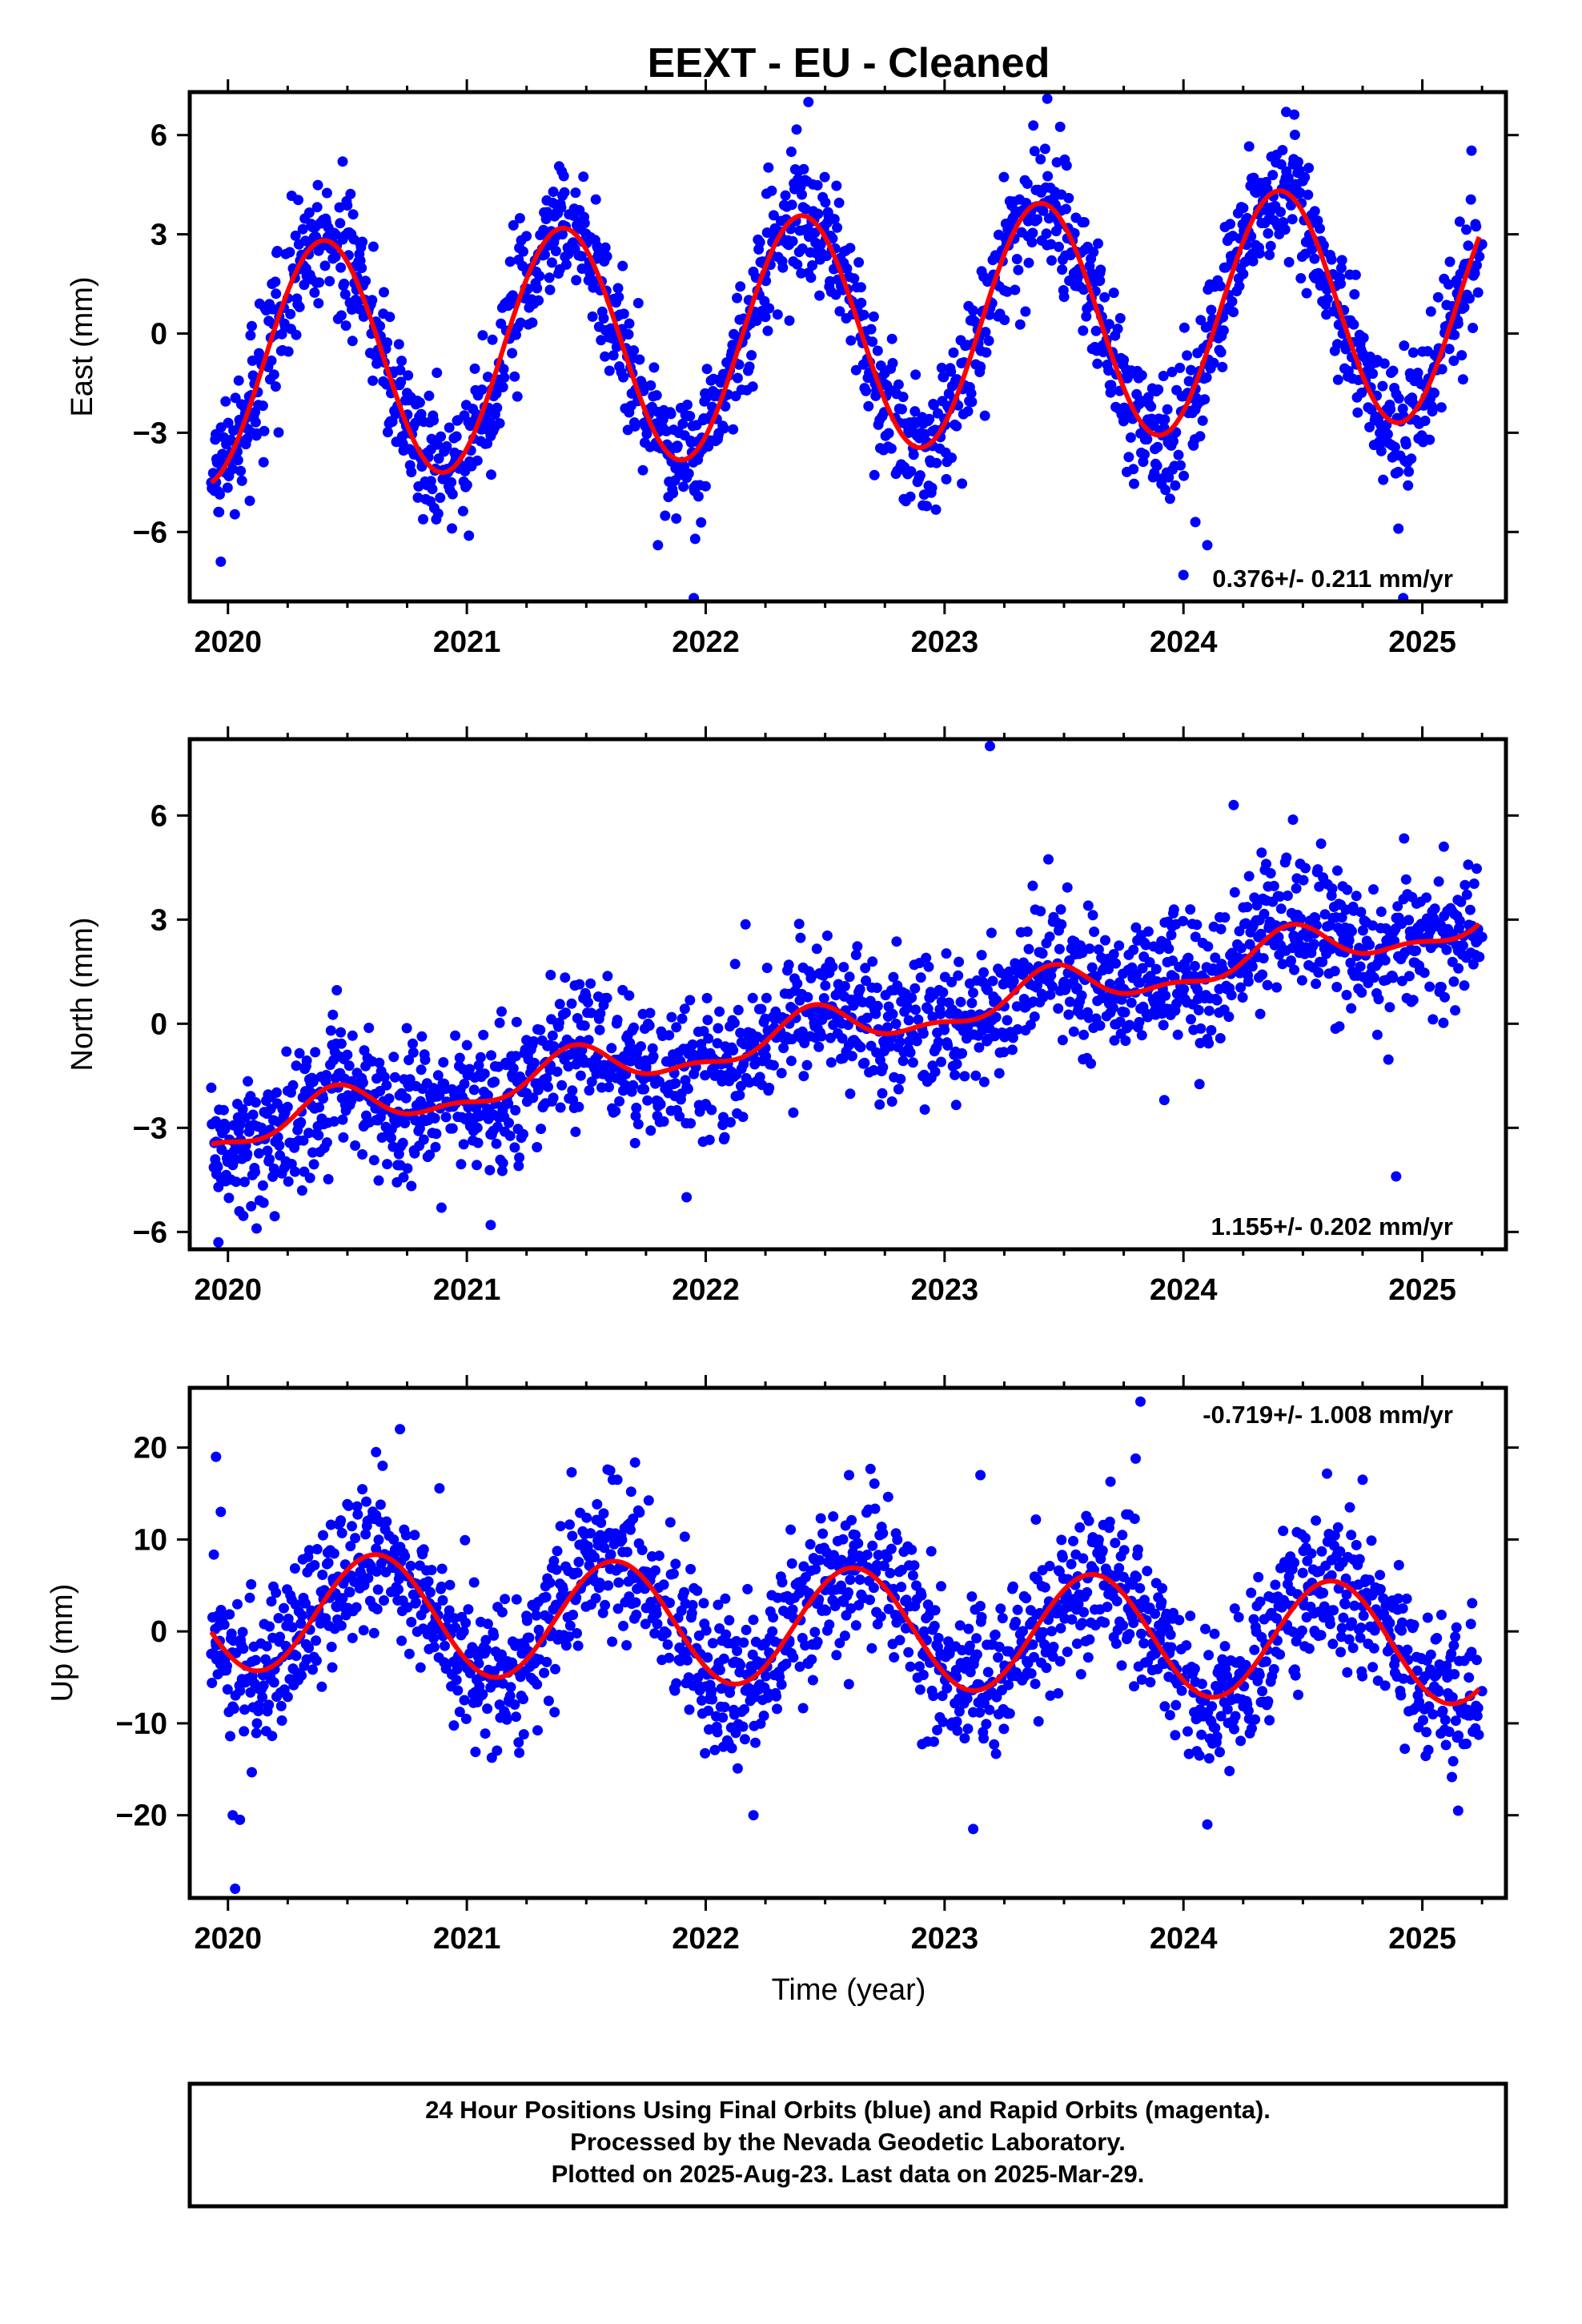  I want to click on y-tick-label: −3, so click(150, 1128).